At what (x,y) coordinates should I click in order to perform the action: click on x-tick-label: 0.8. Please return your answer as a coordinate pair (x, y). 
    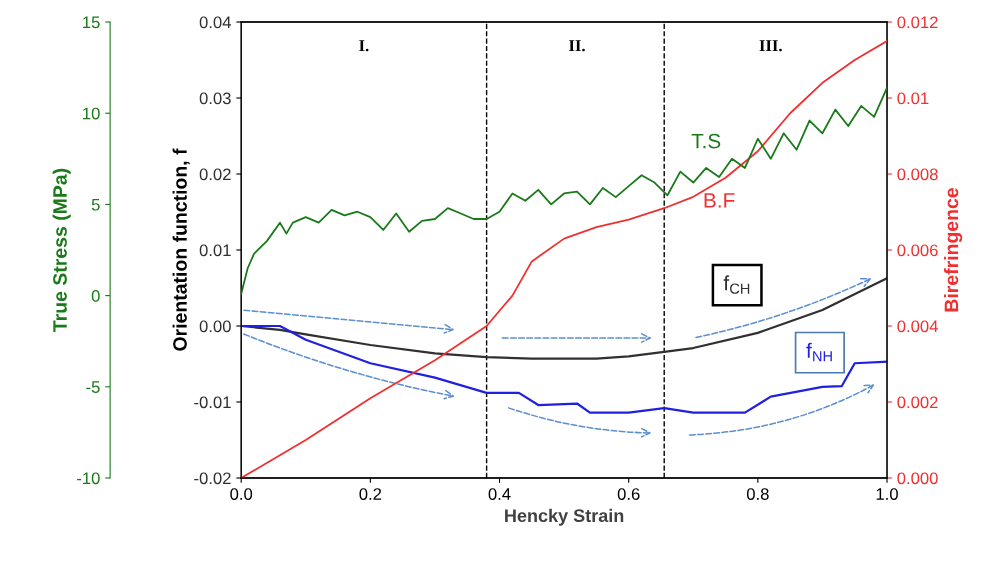
    Looking at the image, I should click on (757, 494).